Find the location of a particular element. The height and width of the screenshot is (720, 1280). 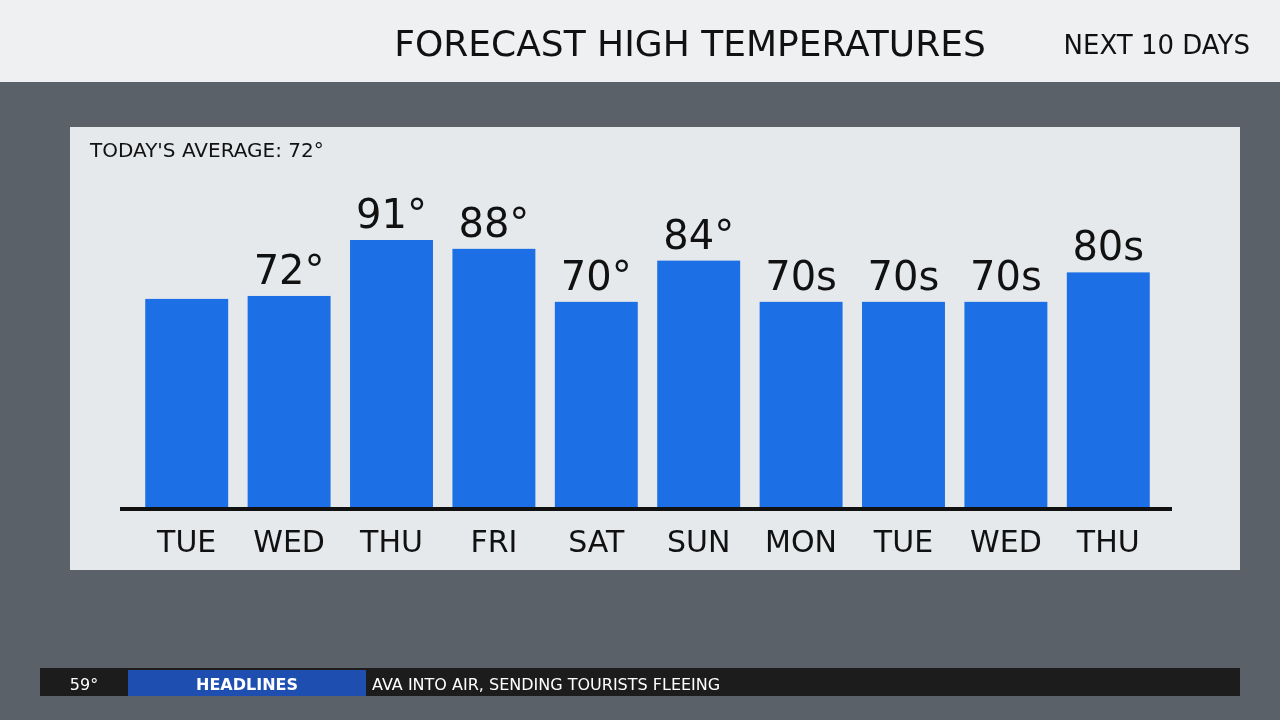

text: 59° is located at coordinates (84, 684).